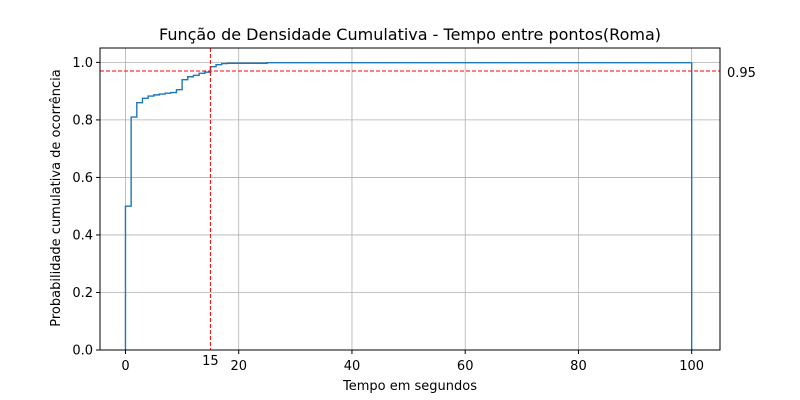  What do you see at coordinates (465, 366) in the screenshot?
I see `x-tick-label: 60` at bounding box center [465, 366].